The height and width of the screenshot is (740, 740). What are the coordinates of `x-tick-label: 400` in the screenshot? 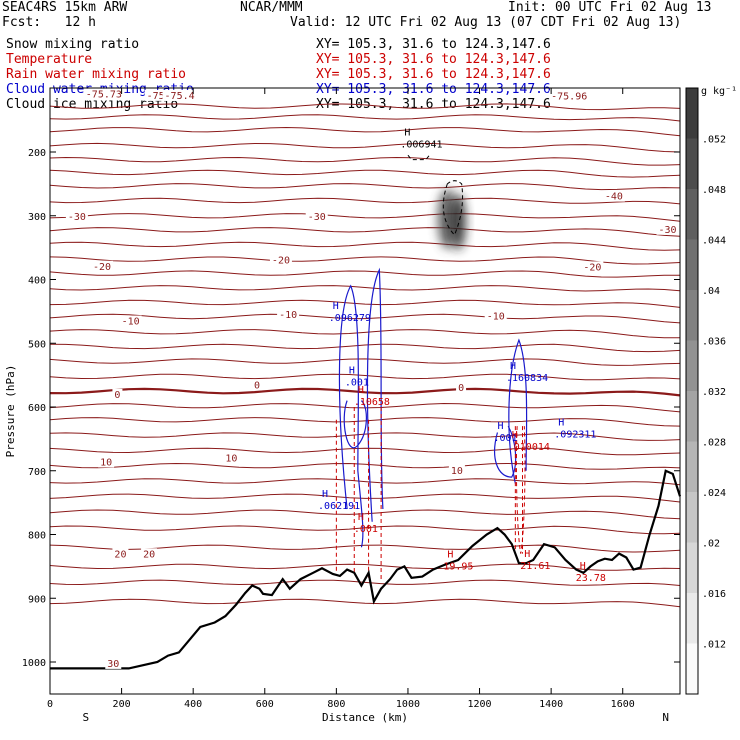 It's located at (193, 704).